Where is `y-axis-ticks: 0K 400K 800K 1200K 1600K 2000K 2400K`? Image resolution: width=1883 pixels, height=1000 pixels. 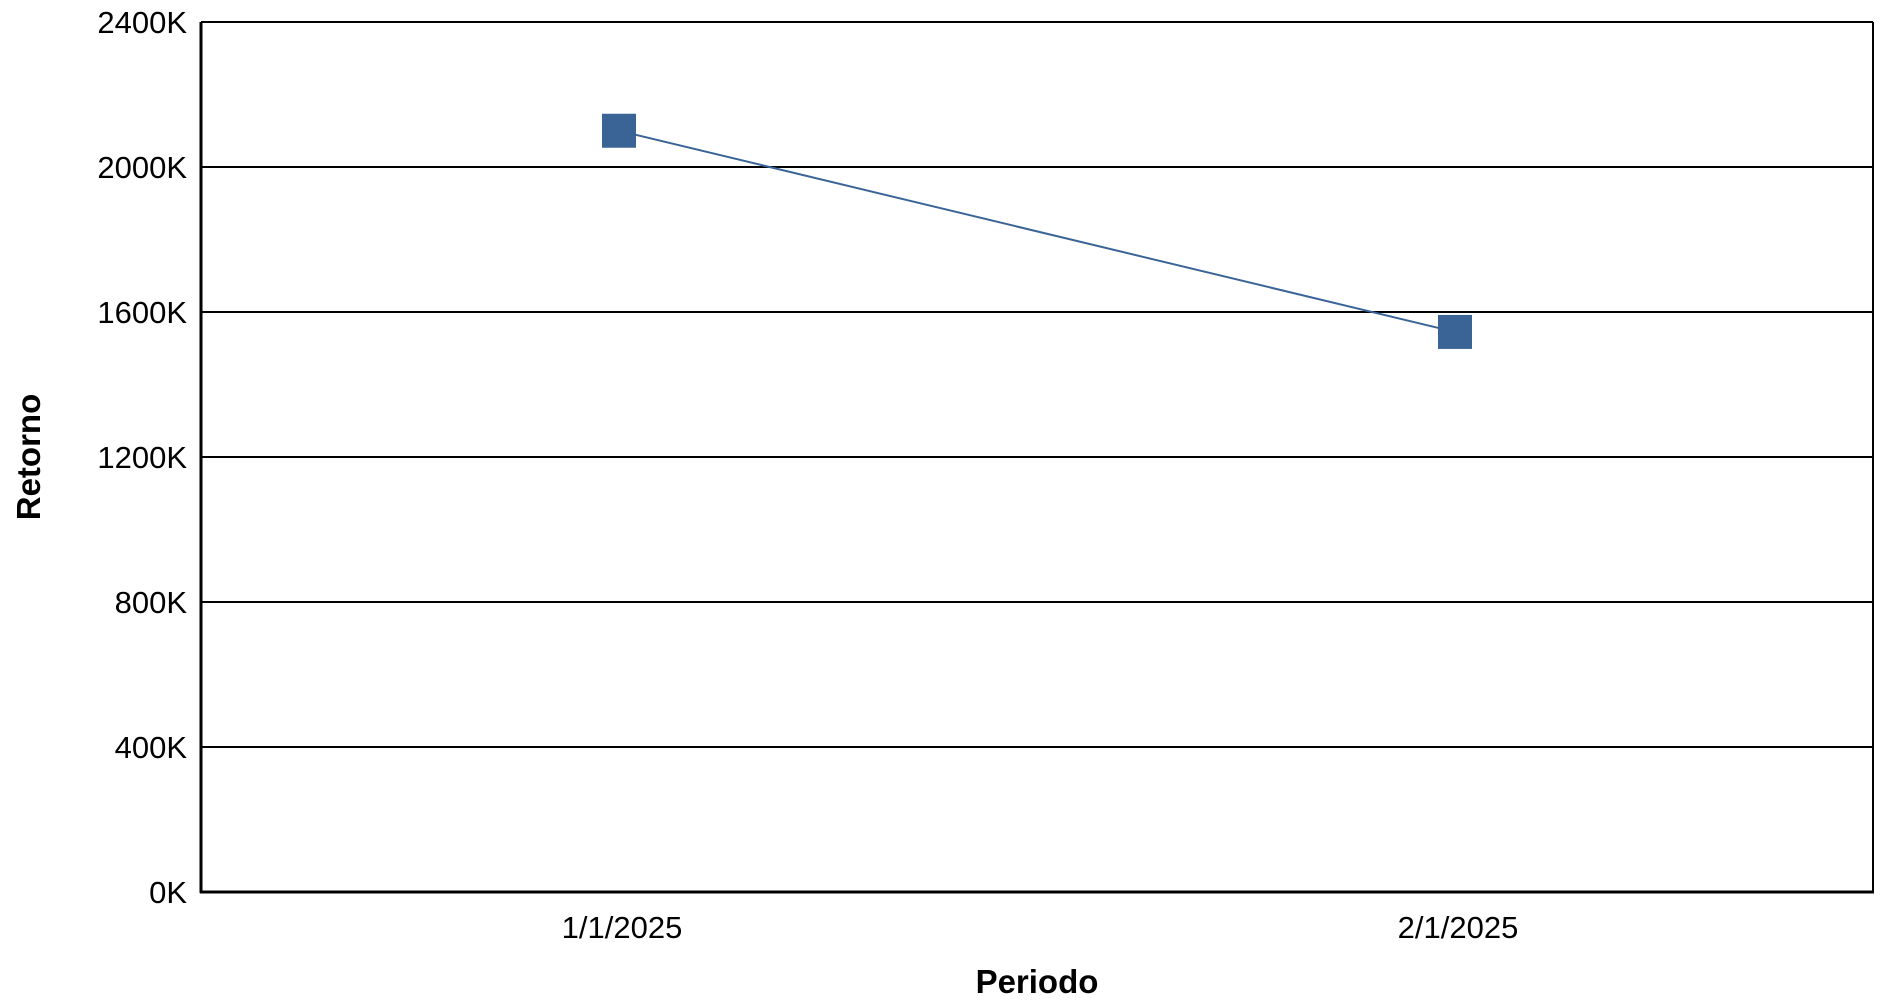 y-axis-ticks: 0K 400K 800K 1200K 1600K 2000K 2400K is located at coordinates (142, 457).